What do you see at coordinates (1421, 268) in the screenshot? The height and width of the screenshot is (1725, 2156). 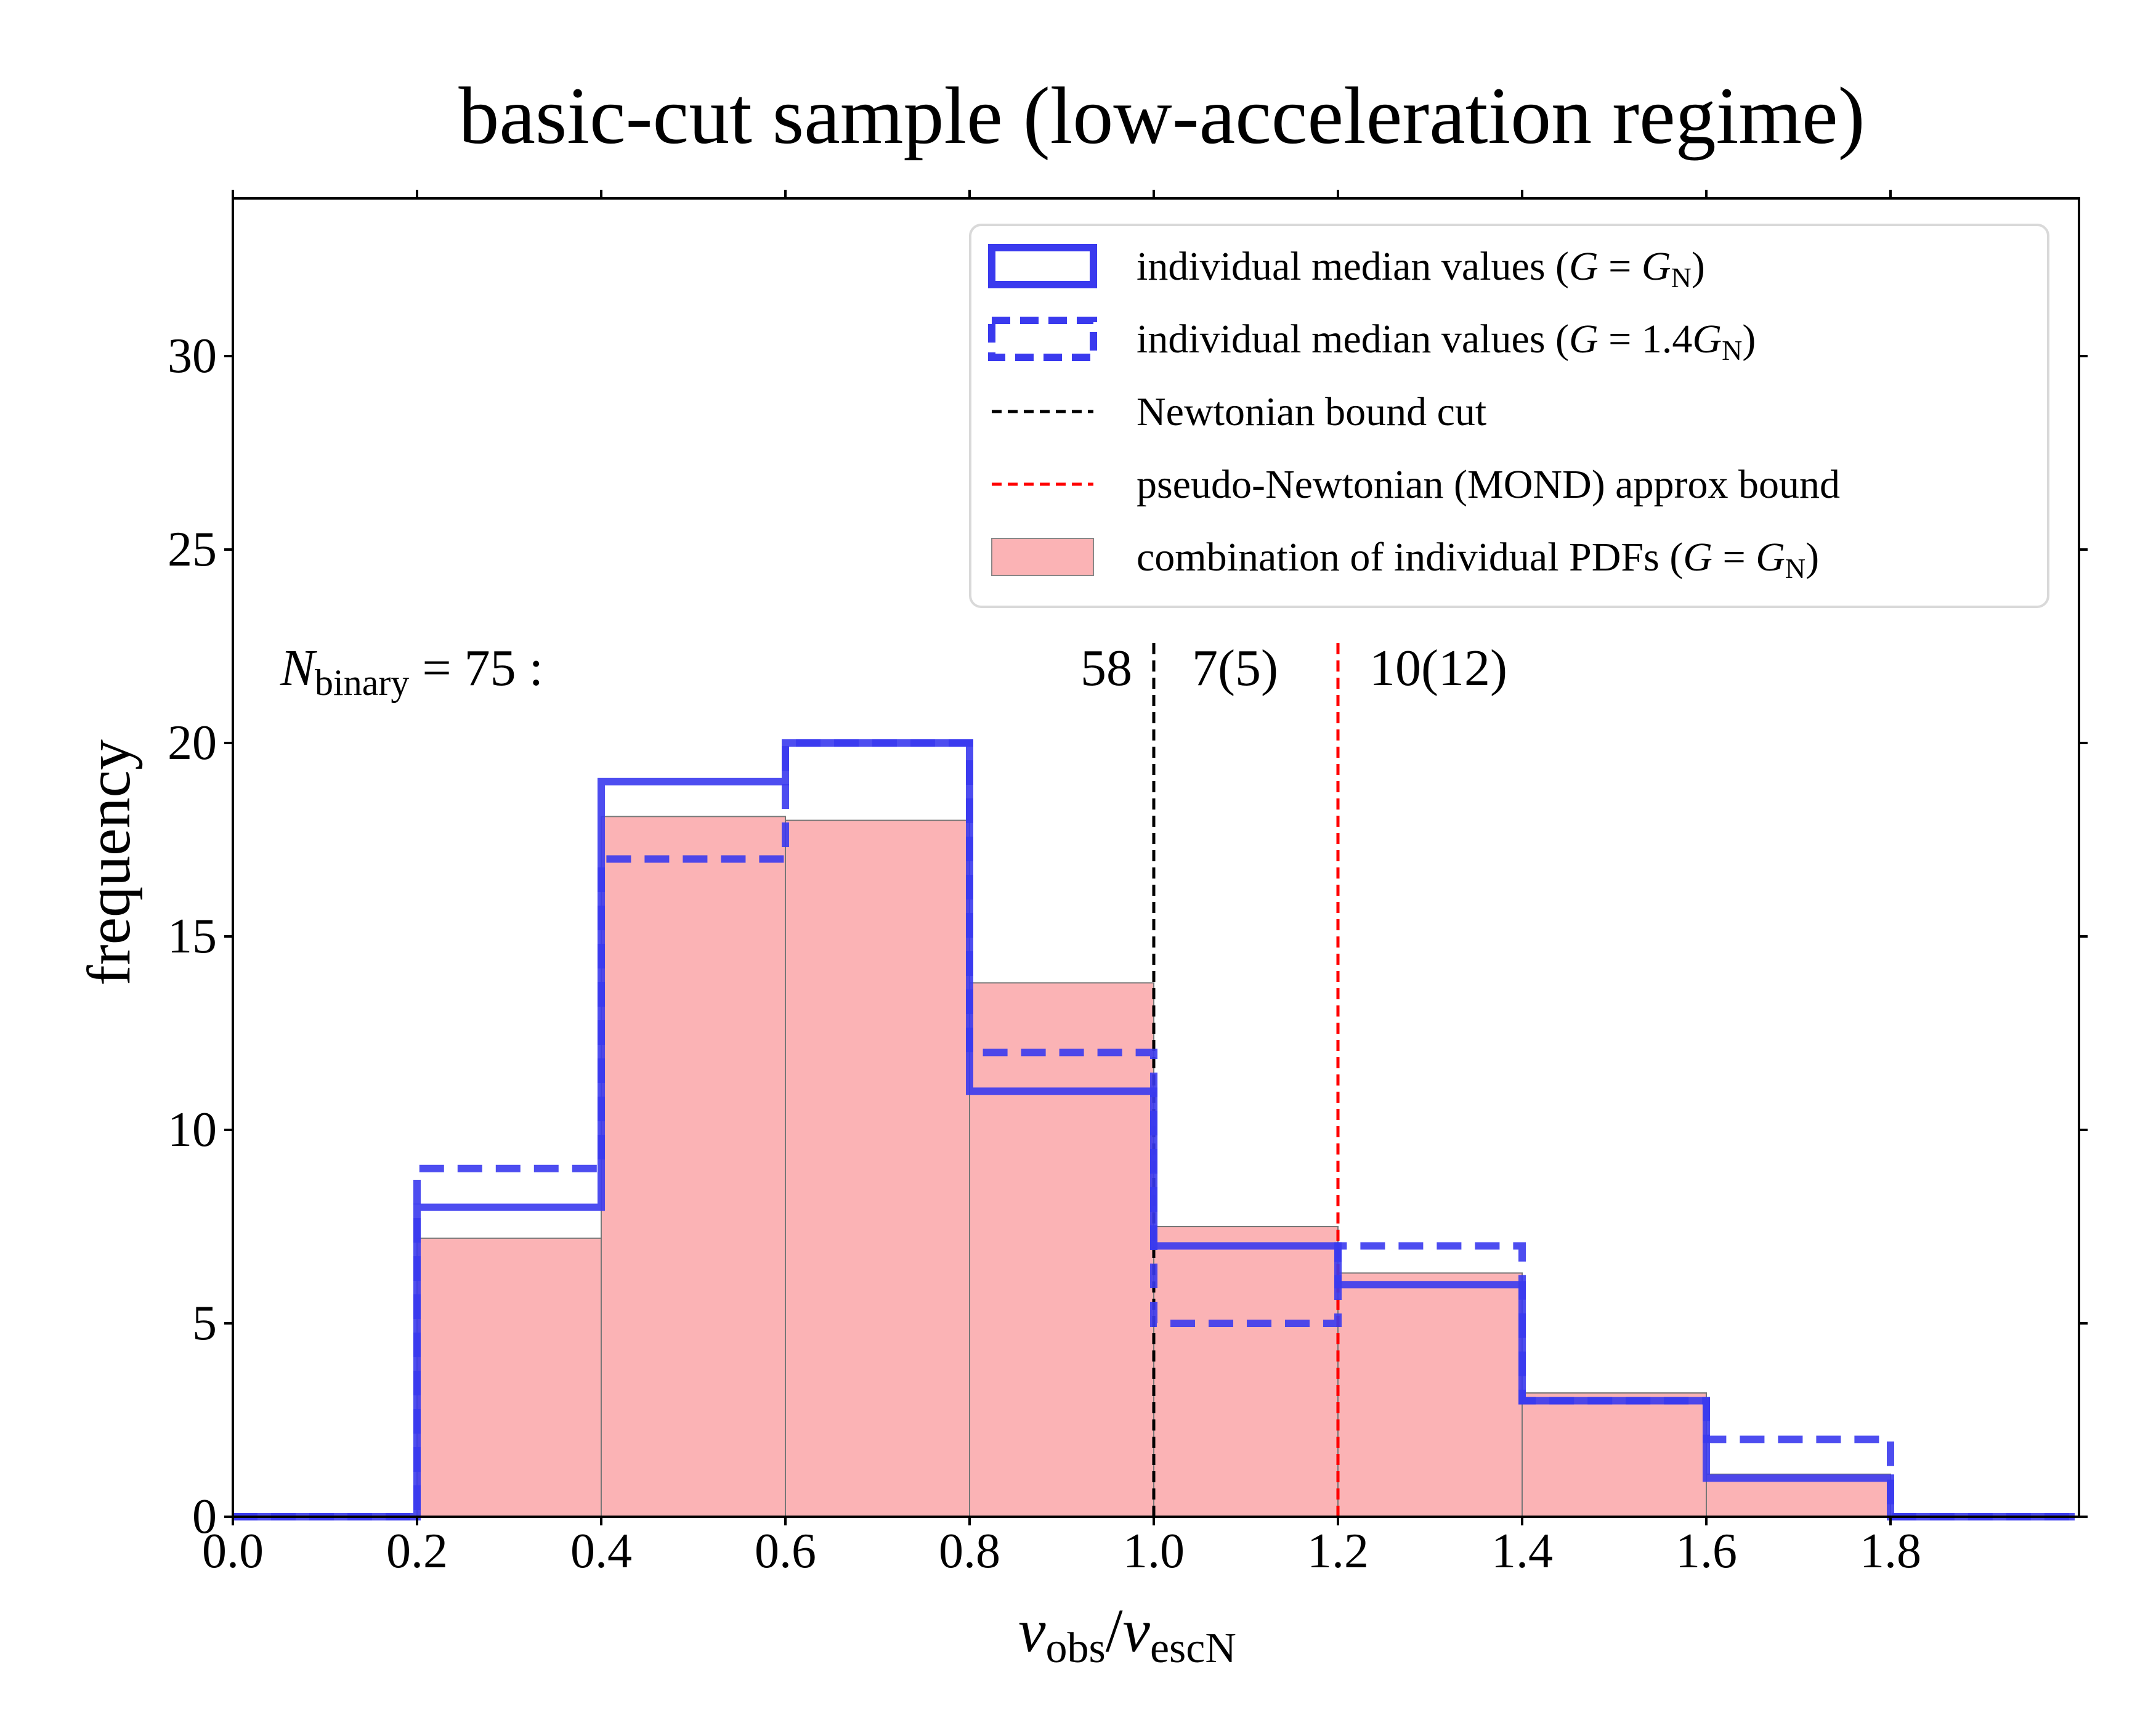 I see `legend-label: individual median values (G = GN)` at bounding box center [1421, 268].